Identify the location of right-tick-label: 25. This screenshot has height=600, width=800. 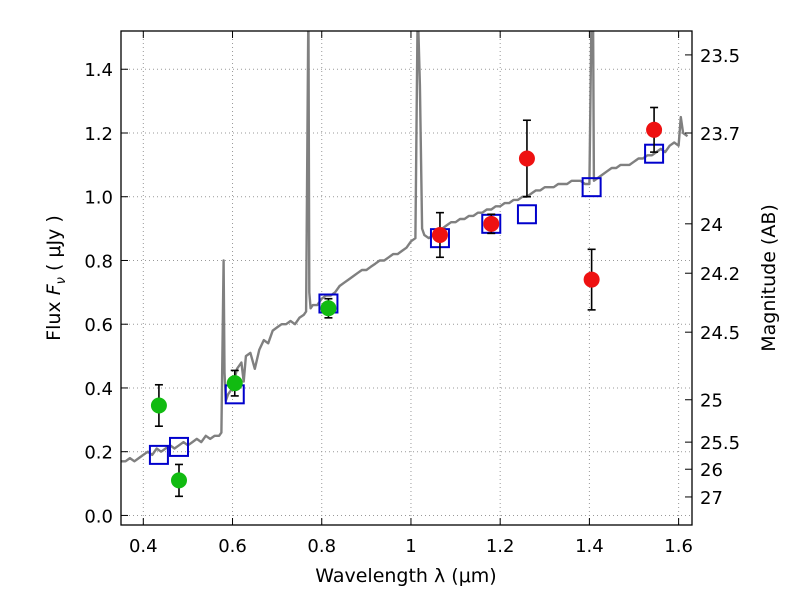
(711, 401).